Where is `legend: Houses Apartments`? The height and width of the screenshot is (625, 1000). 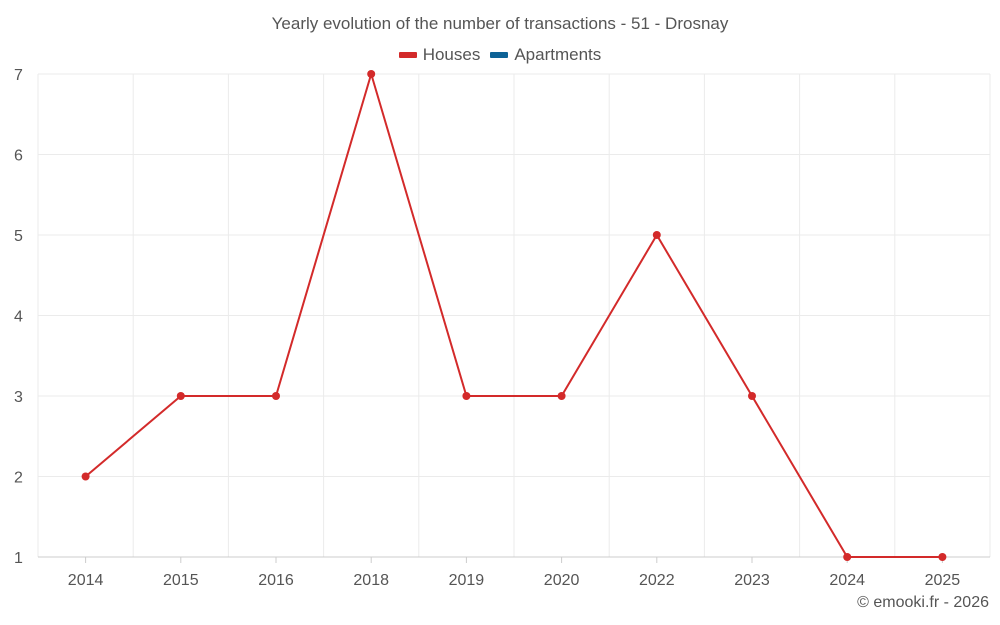
legend: Houses Apartments is located at coordinates (500, 55).